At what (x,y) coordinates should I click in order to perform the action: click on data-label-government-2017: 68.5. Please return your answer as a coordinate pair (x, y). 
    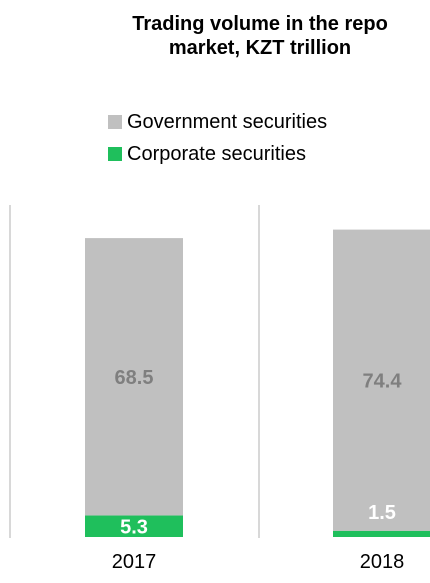
    Looking at the image, I should click on (134, 378).